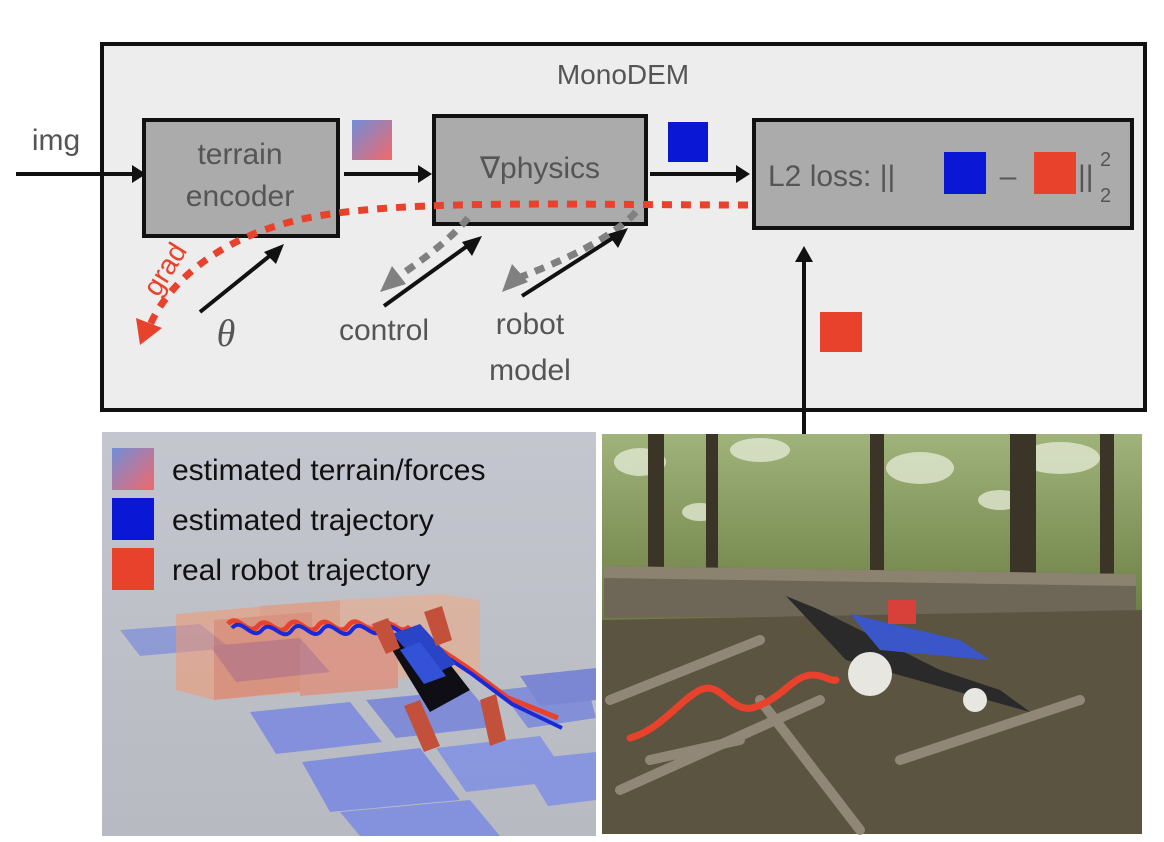 This screenshot has height=842, width=1164. Describe the element at coordinates (384, 330) in the screenshot. I see `control-label: control` at that location.